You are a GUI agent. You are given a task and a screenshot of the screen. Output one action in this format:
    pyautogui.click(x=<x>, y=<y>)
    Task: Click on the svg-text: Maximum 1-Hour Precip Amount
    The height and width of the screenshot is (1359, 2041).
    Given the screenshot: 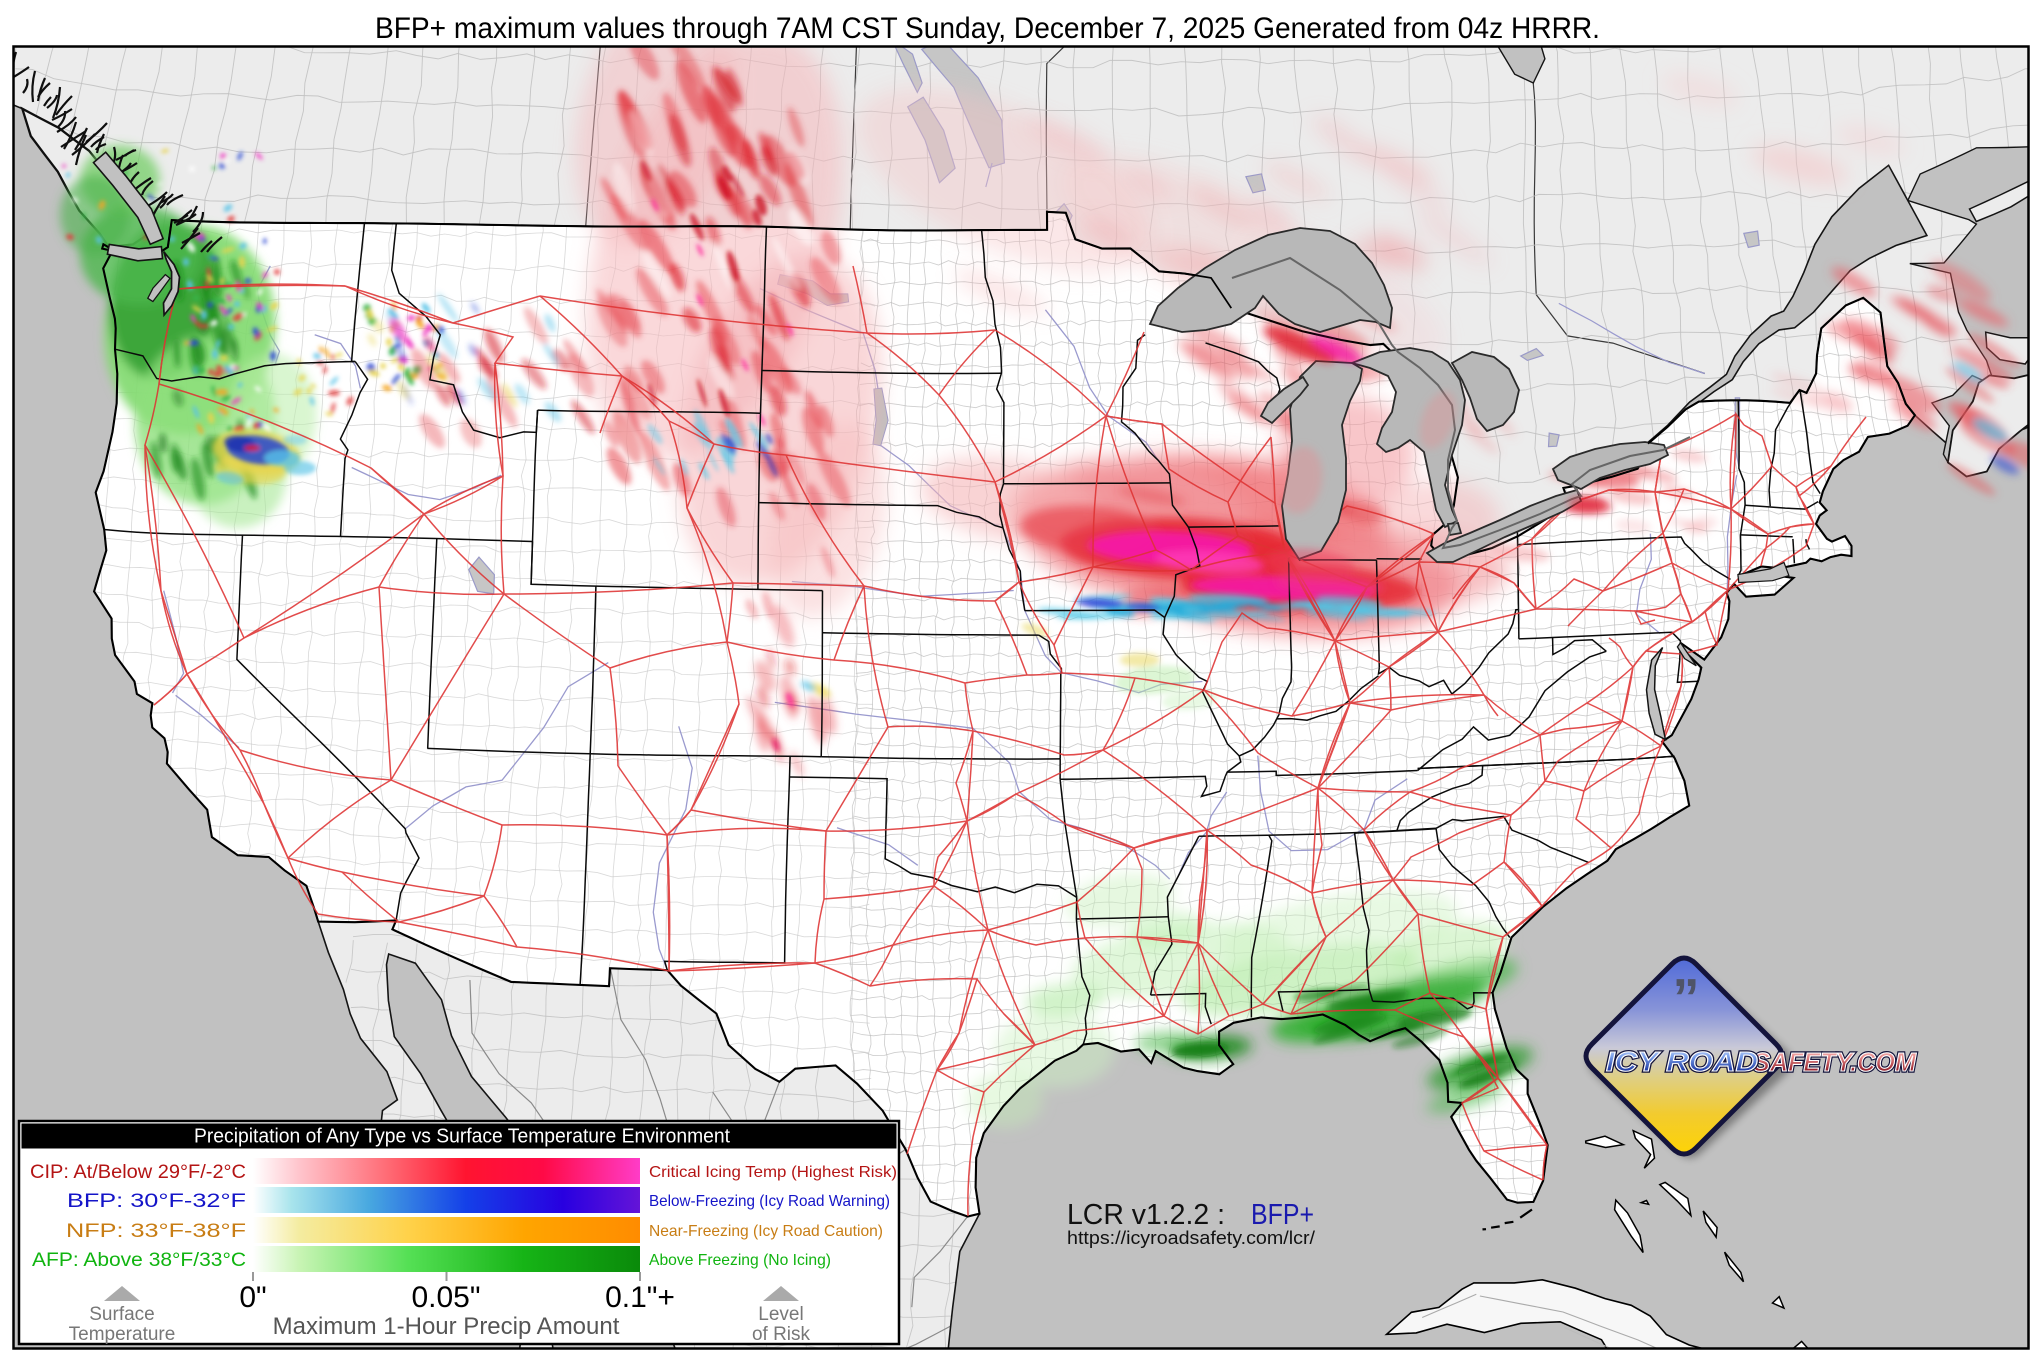 What is the action you would take?
    pyautogui.click(x=446, y=1326)
    